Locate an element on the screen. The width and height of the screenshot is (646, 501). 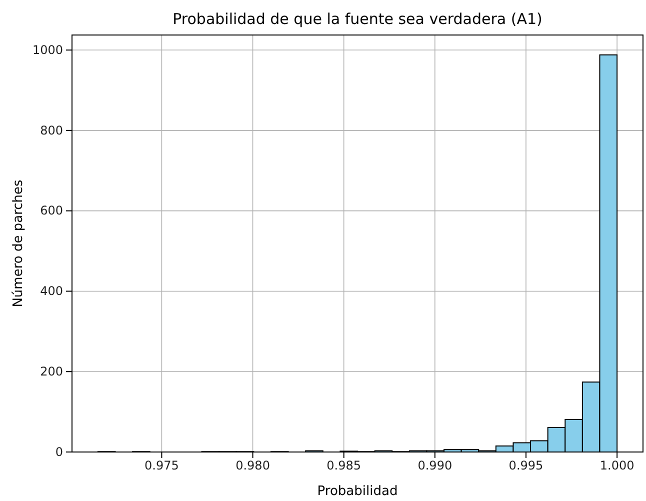
x-axis-title: Probabilidad is located at coordinates (357, 491).